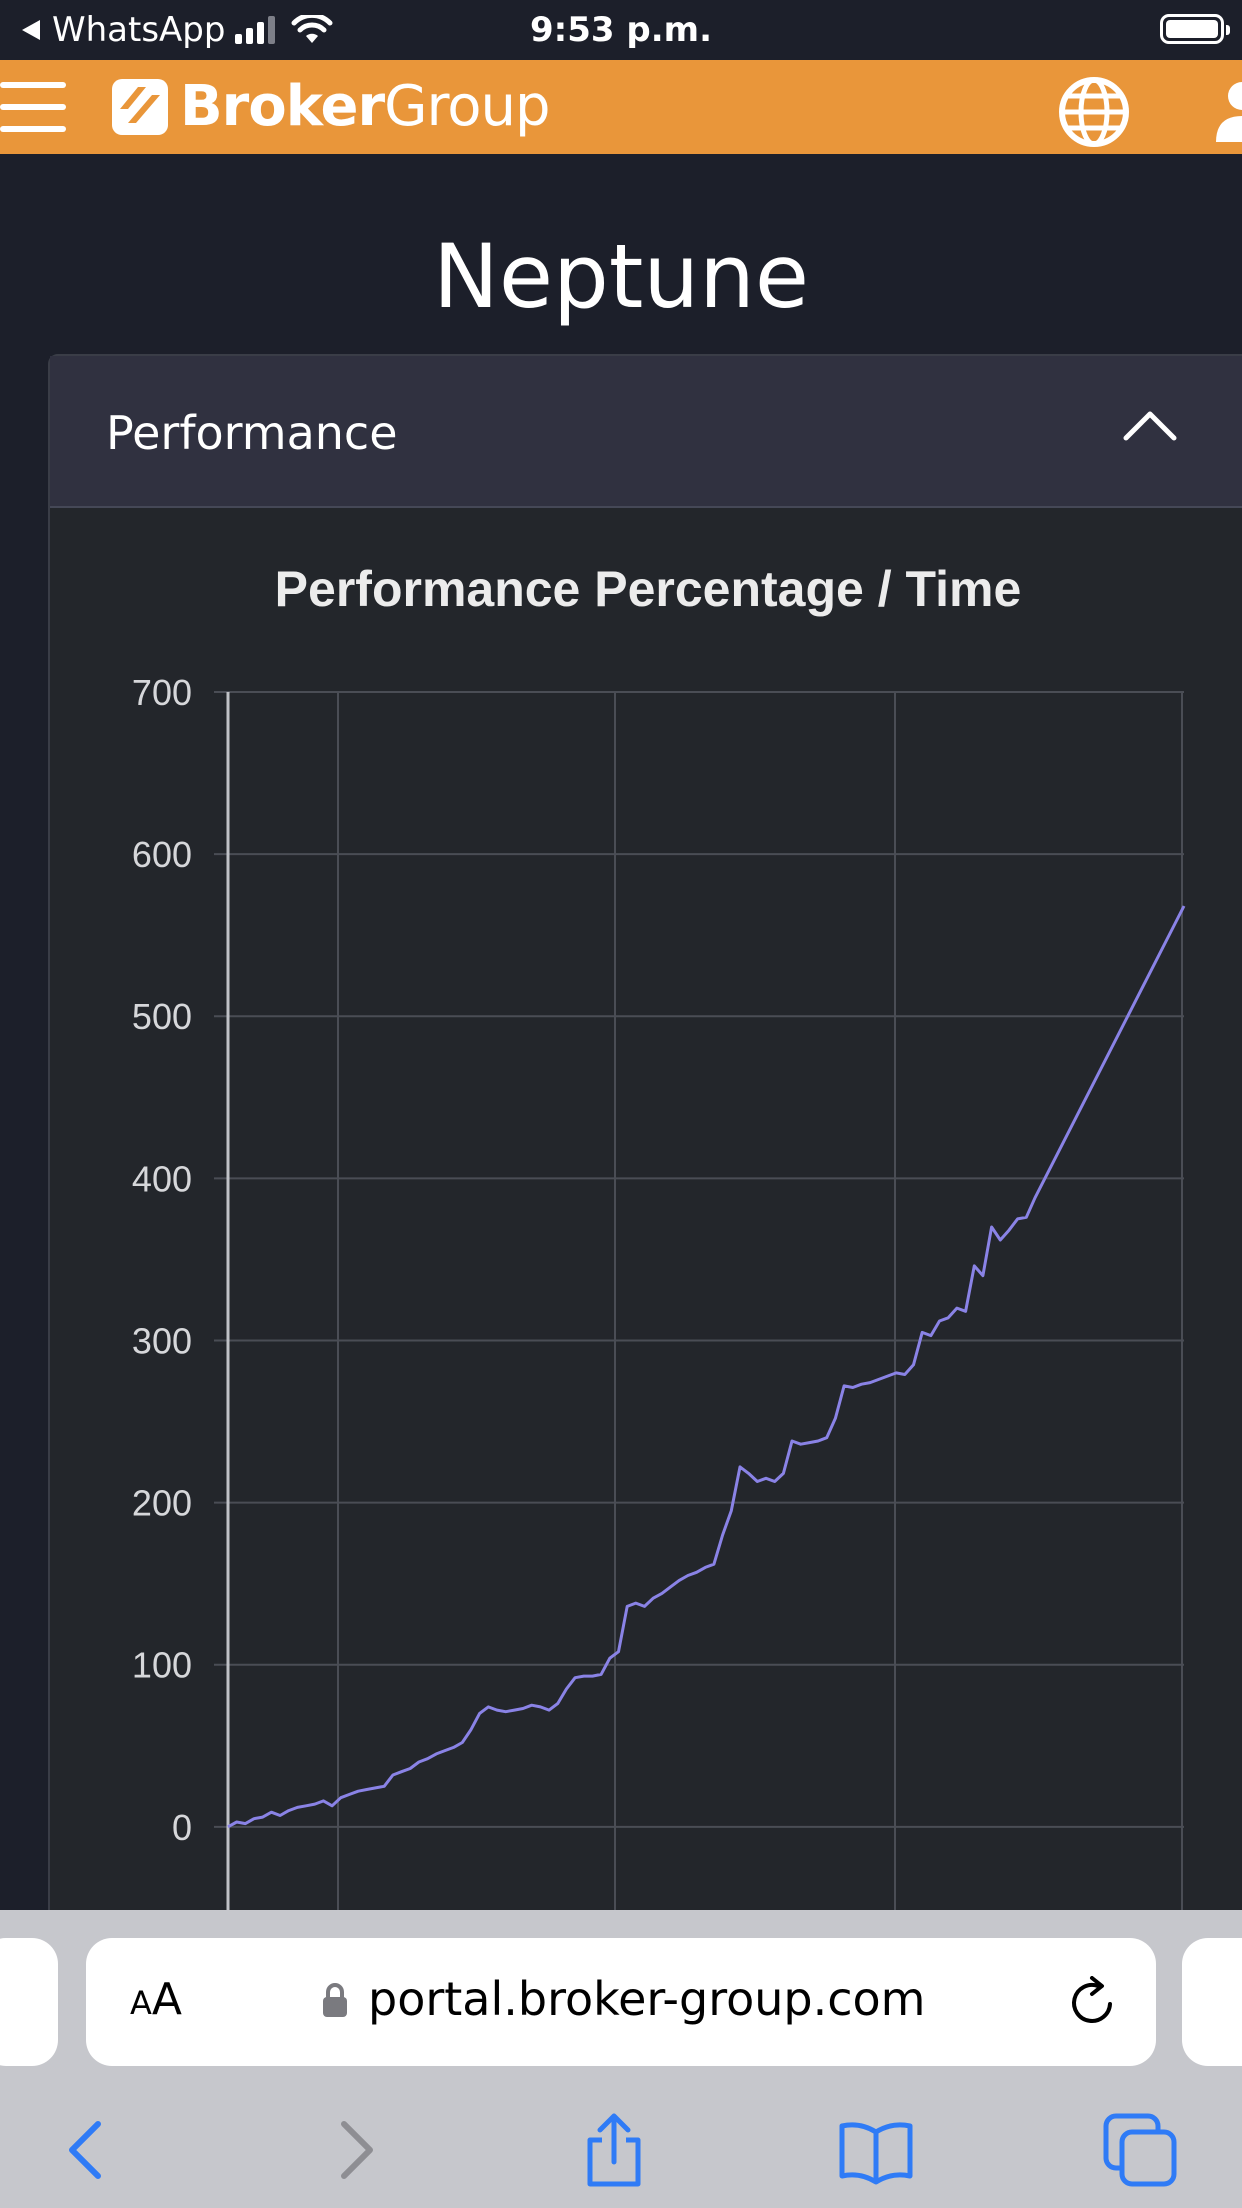 The width and height of the screenshot is (1242, 2208). Describe the element at coordinates (876, 2150) in the screenshot. I see `book-icon` at that location.